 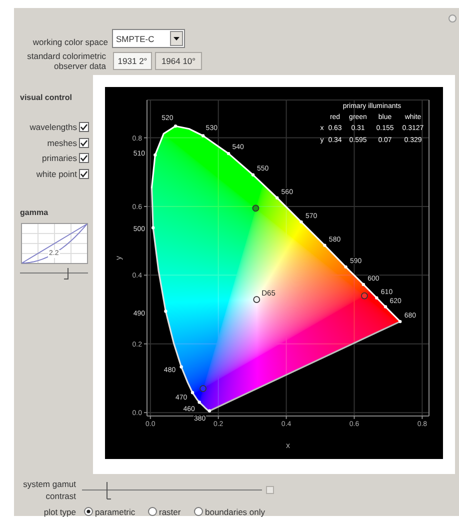 What do you see at coordinates (49, 490) in the screenshot?
I see `text: system gamut contrast` at bounding box center [49, 490].